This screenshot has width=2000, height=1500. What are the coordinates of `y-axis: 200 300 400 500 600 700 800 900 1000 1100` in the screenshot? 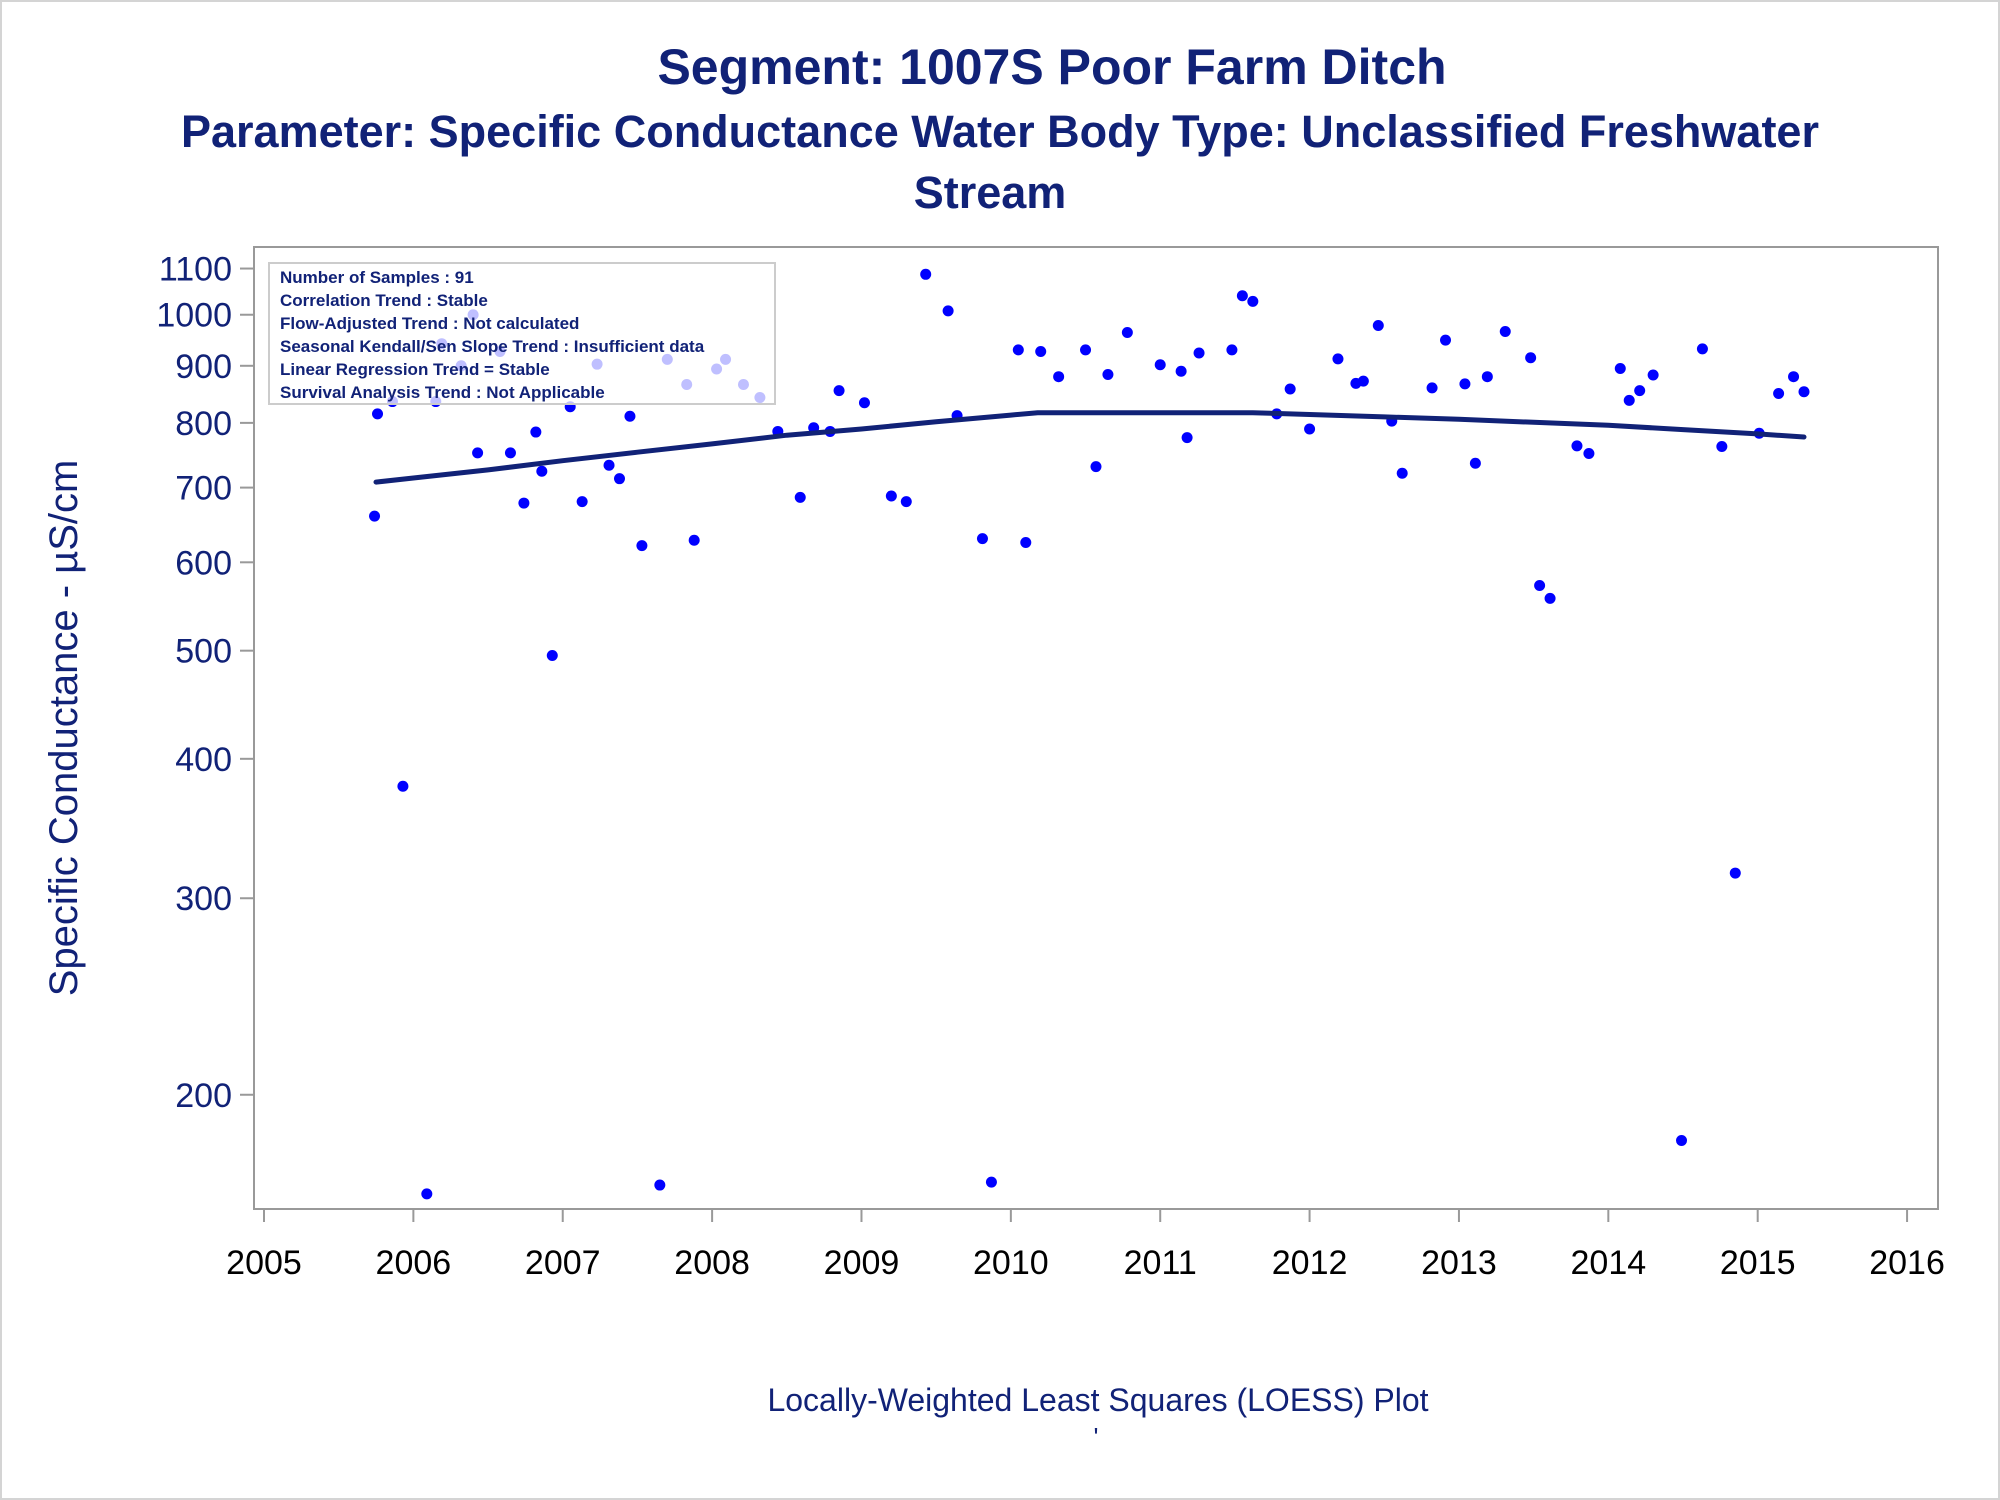 It's located at (205, 683).